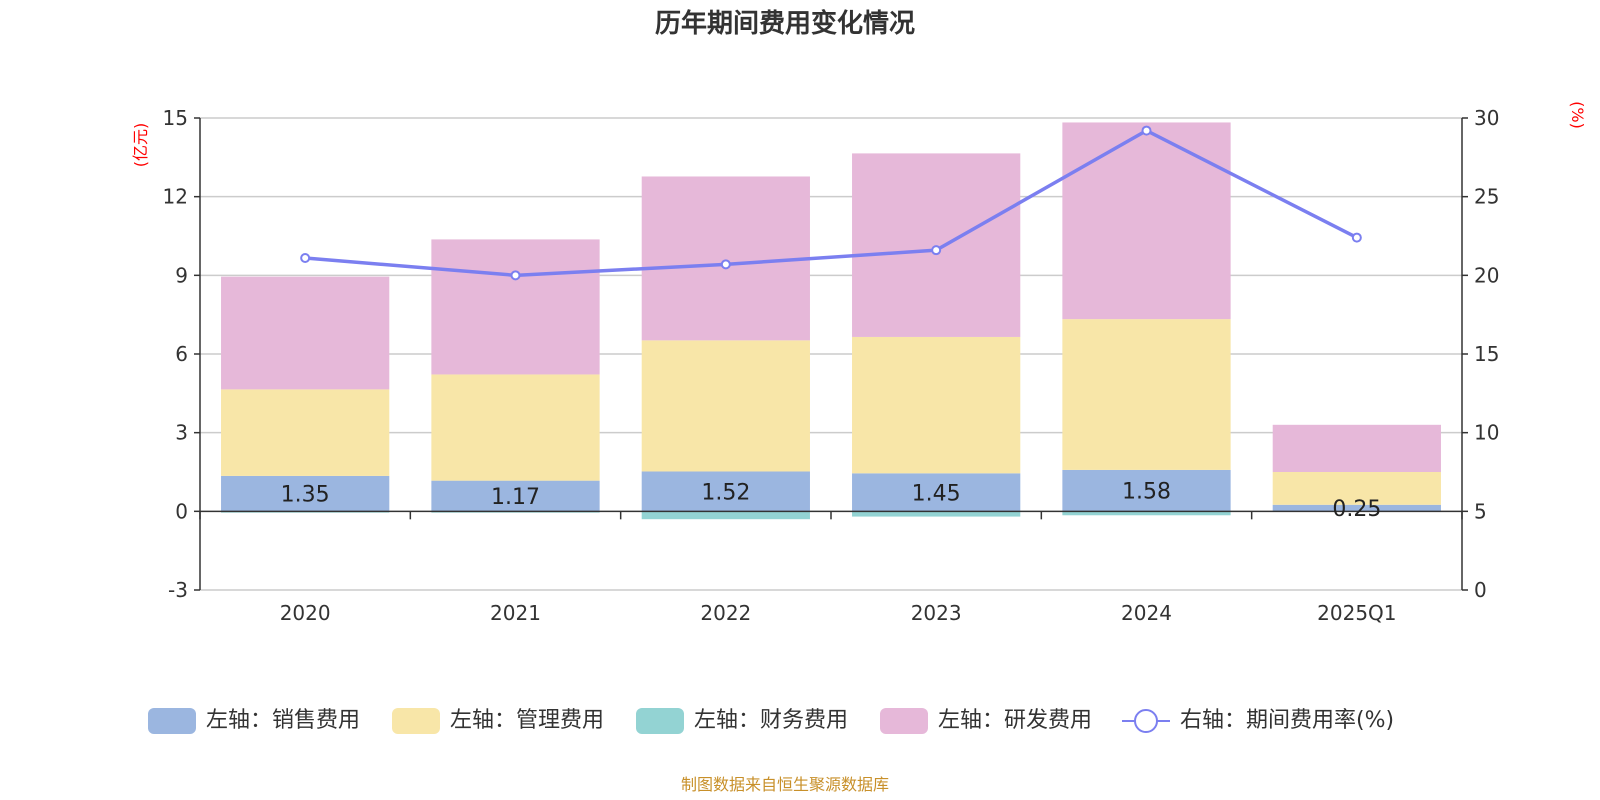  What do you see at coordinates (936, 514) in the screenshot?
I see `bar-segment-series2-2023` at bounding box center [936, 514].